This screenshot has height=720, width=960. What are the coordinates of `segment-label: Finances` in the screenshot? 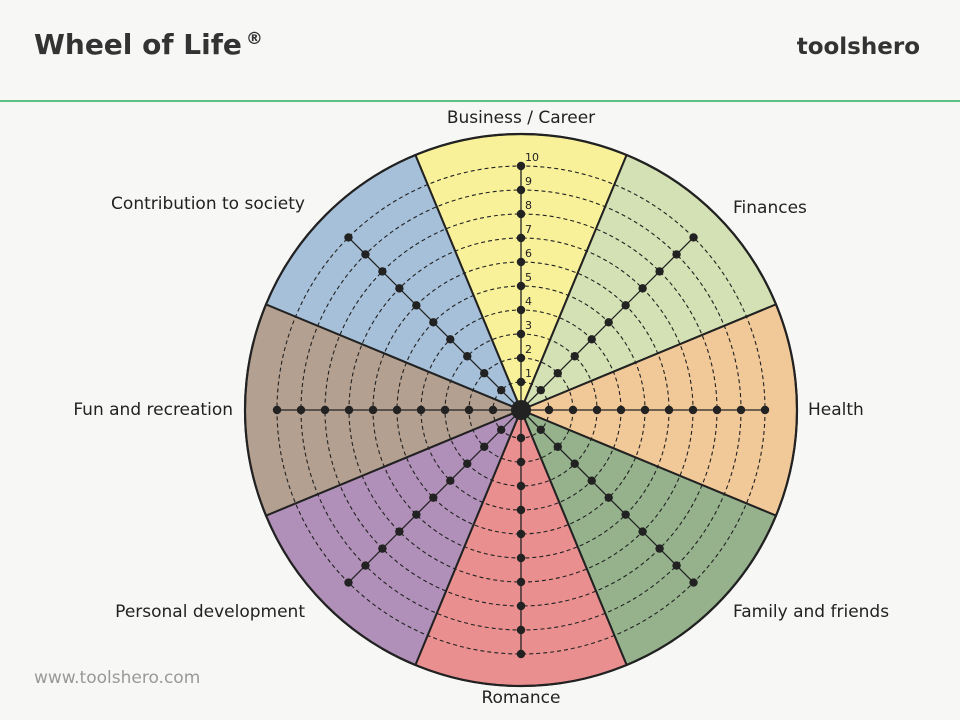 It's located at (770, 208).